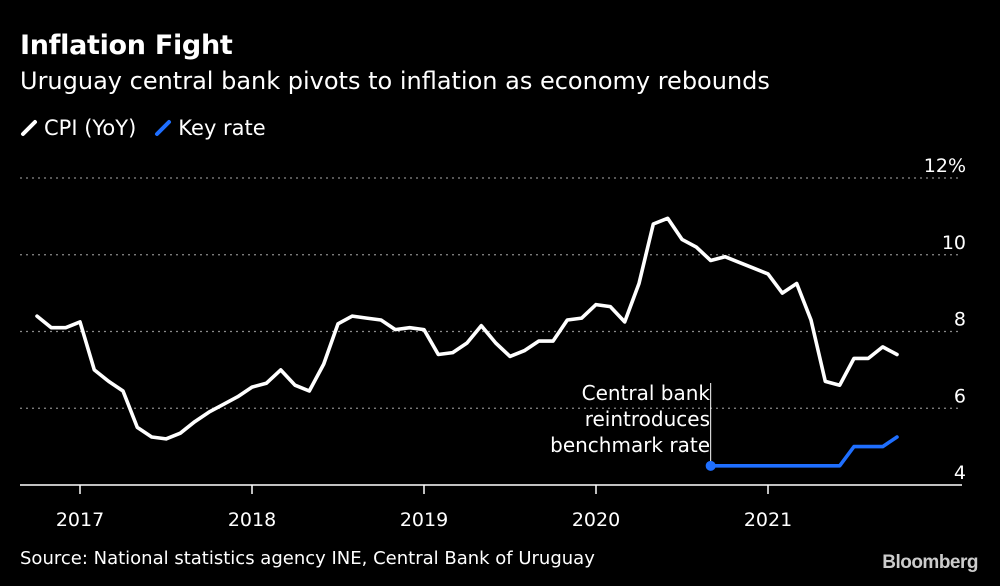  What do you see at coordinates (90, 128) in the screenshot?
I see `legend-label-cpi: CPI (YoY)` at bounding box center [90, 128].